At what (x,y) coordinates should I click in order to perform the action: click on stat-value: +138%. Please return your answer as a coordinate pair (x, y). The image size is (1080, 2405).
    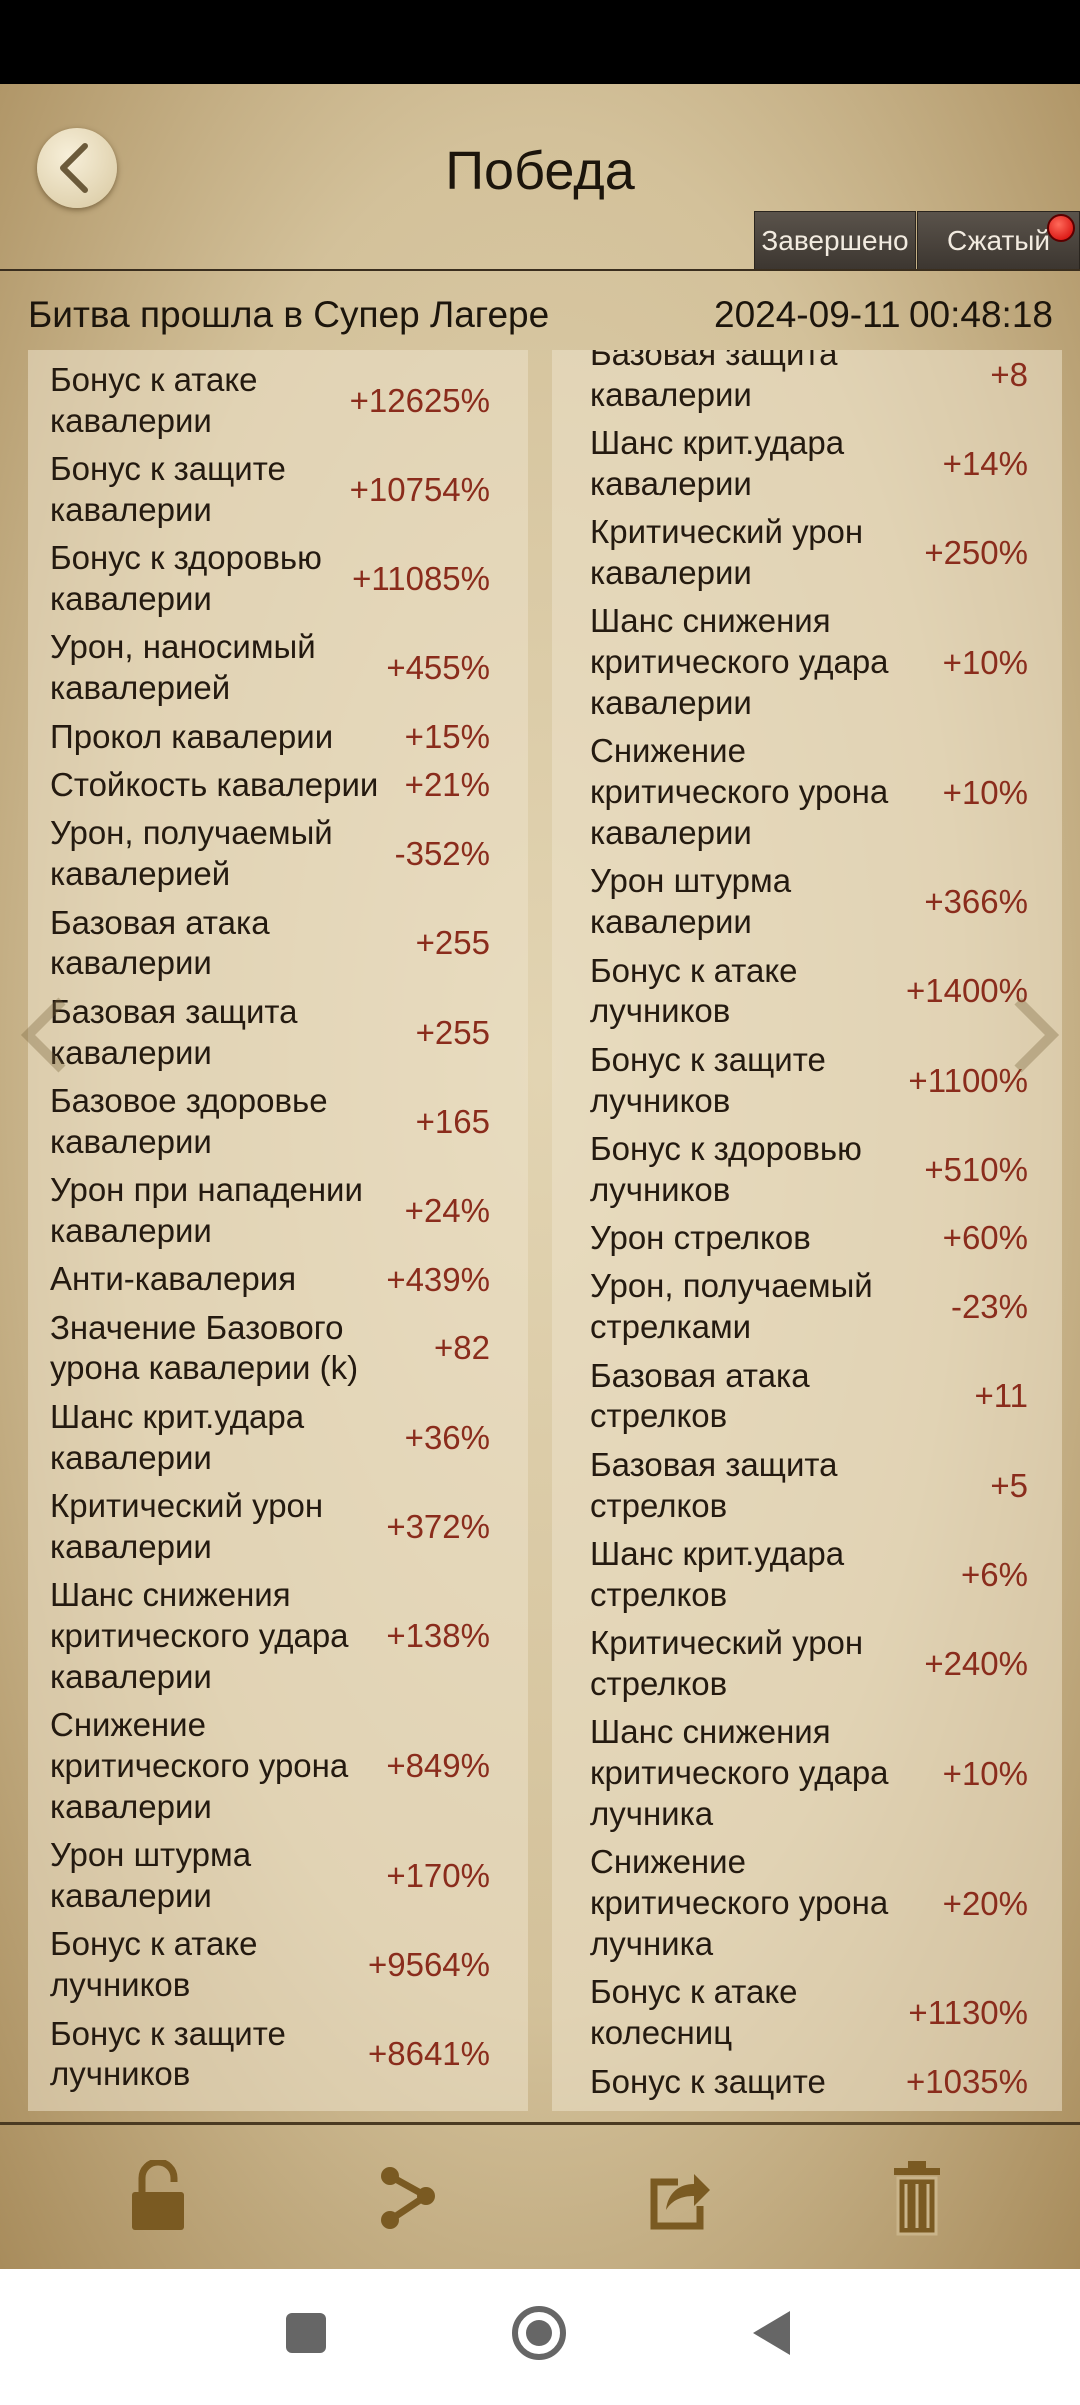
    Looking at the image, I should click on (438, 1636).